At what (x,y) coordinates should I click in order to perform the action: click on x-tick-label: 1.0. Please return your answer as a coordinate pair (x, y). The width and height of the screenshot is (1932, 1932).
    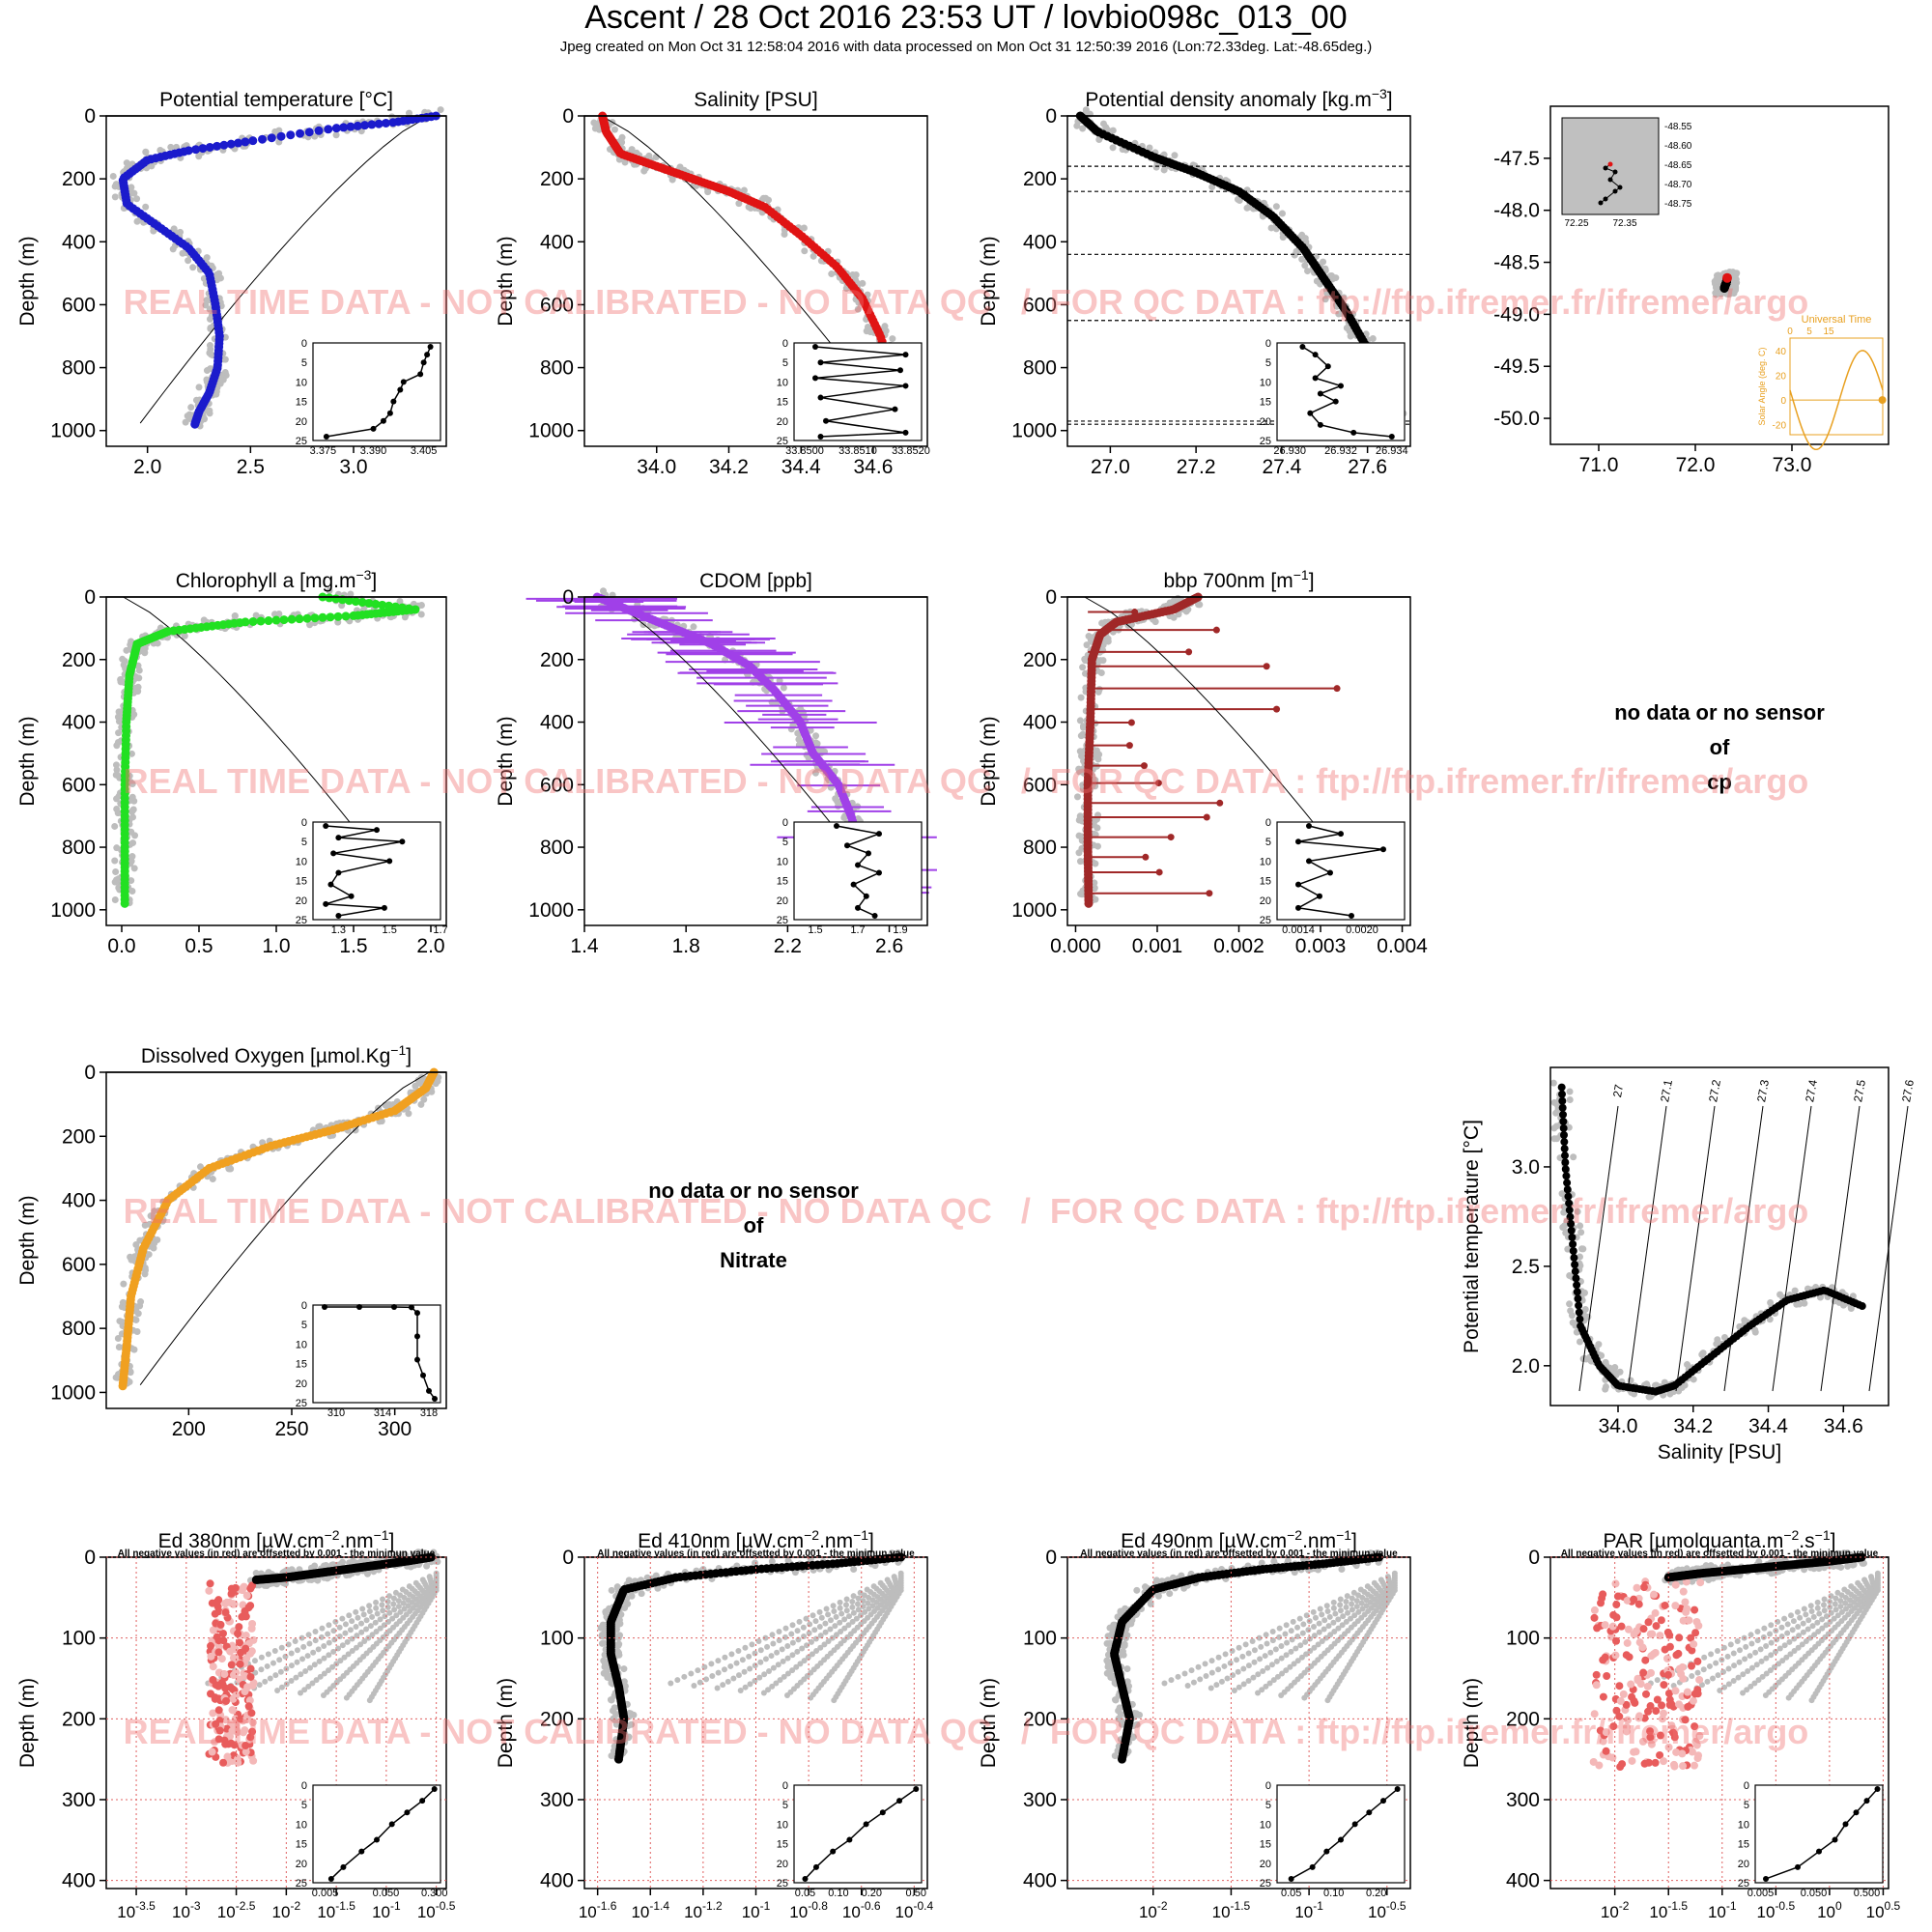
    Looking at the image, I should click on (276, 946).